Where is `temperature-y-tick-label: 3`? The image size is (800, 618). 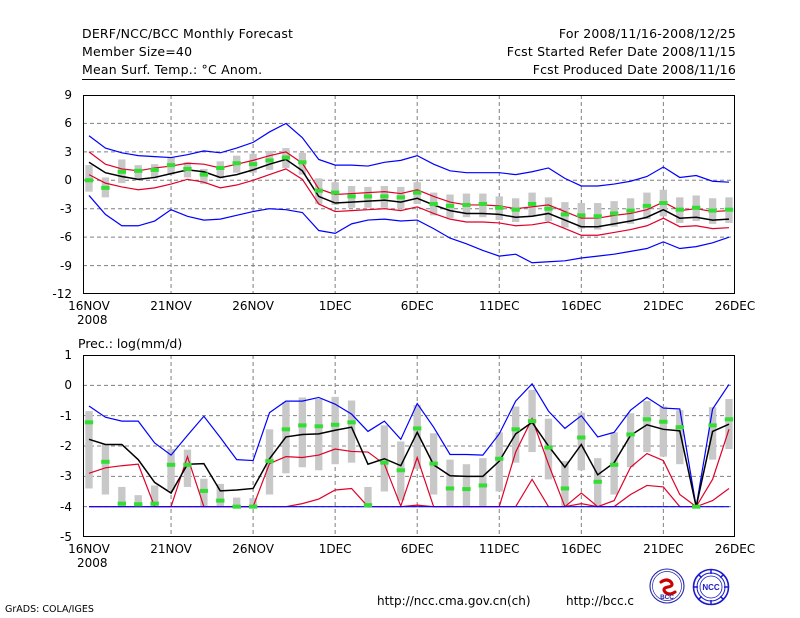 temperature-y-tick-label: 3 is located at coordinates (68, 151).